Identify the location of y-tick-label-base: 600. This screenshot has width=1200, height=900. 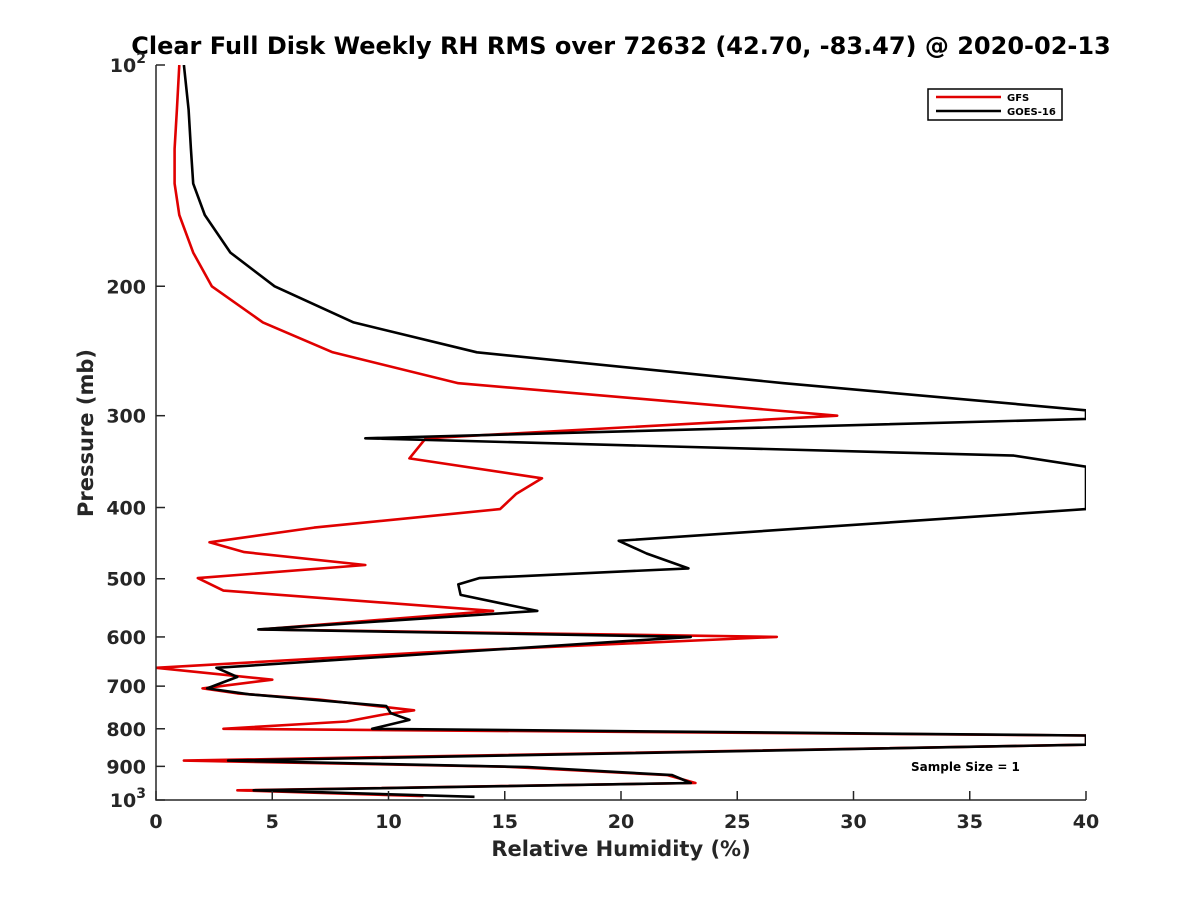
(126, 638).